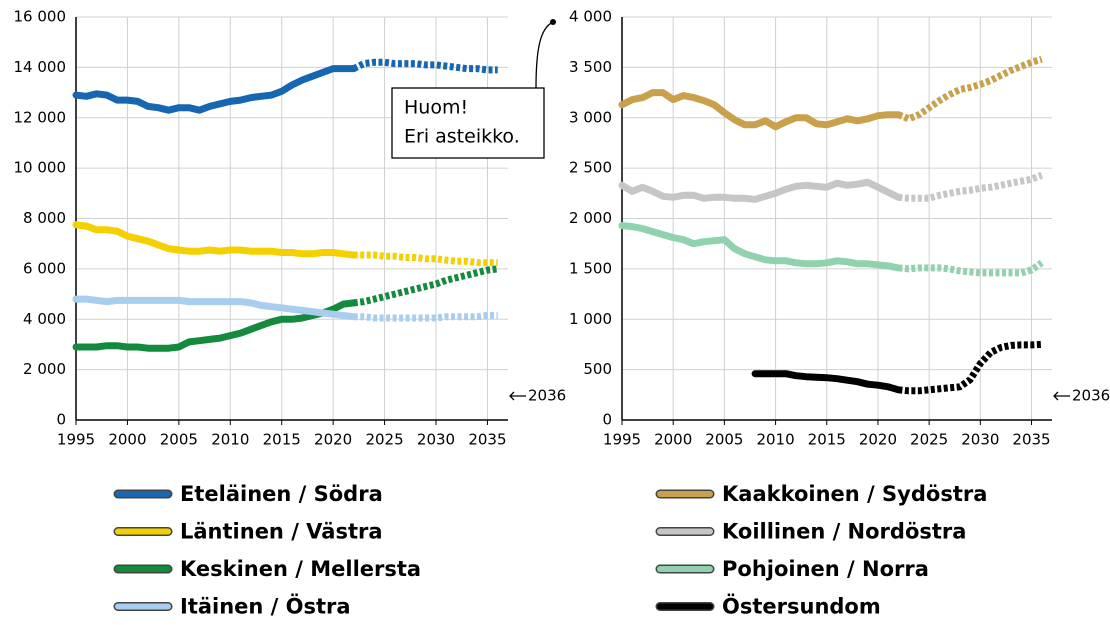  Describe the element at coordinates (300, 569) in the screenshot. I see `legend-label: Keskinen / Mellersta` at that location.